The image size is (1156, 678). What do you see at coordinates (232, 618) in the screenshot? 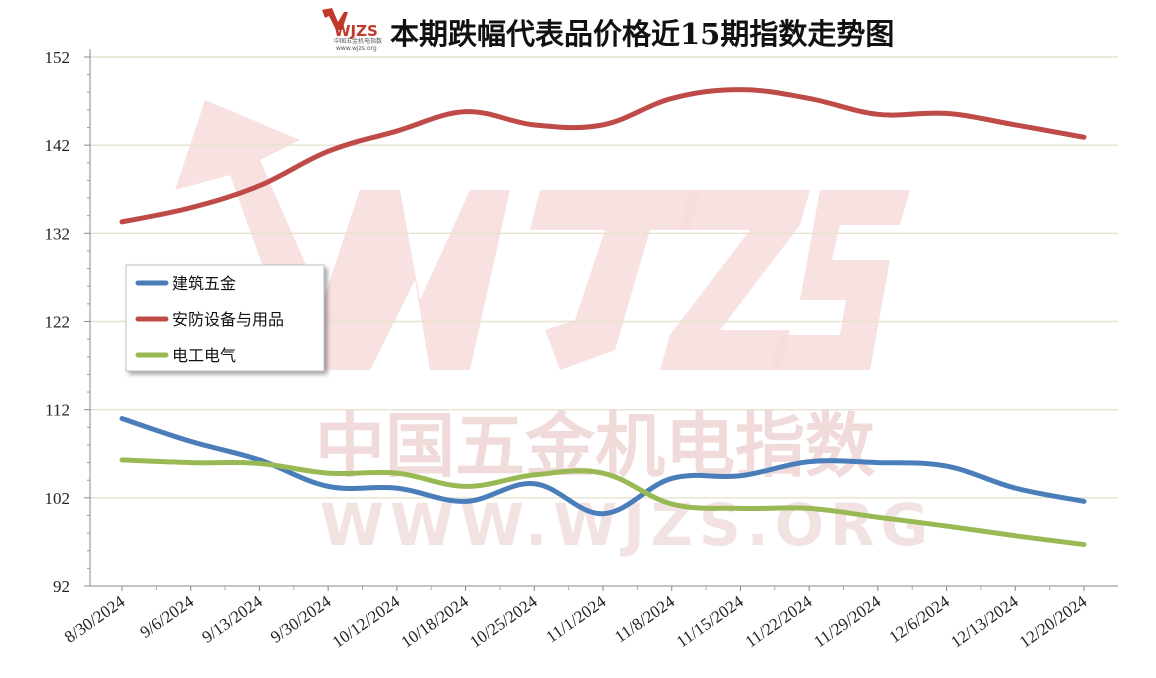
I see `x-tick-label: 9/13/2024` at bounding box center [232, 618].